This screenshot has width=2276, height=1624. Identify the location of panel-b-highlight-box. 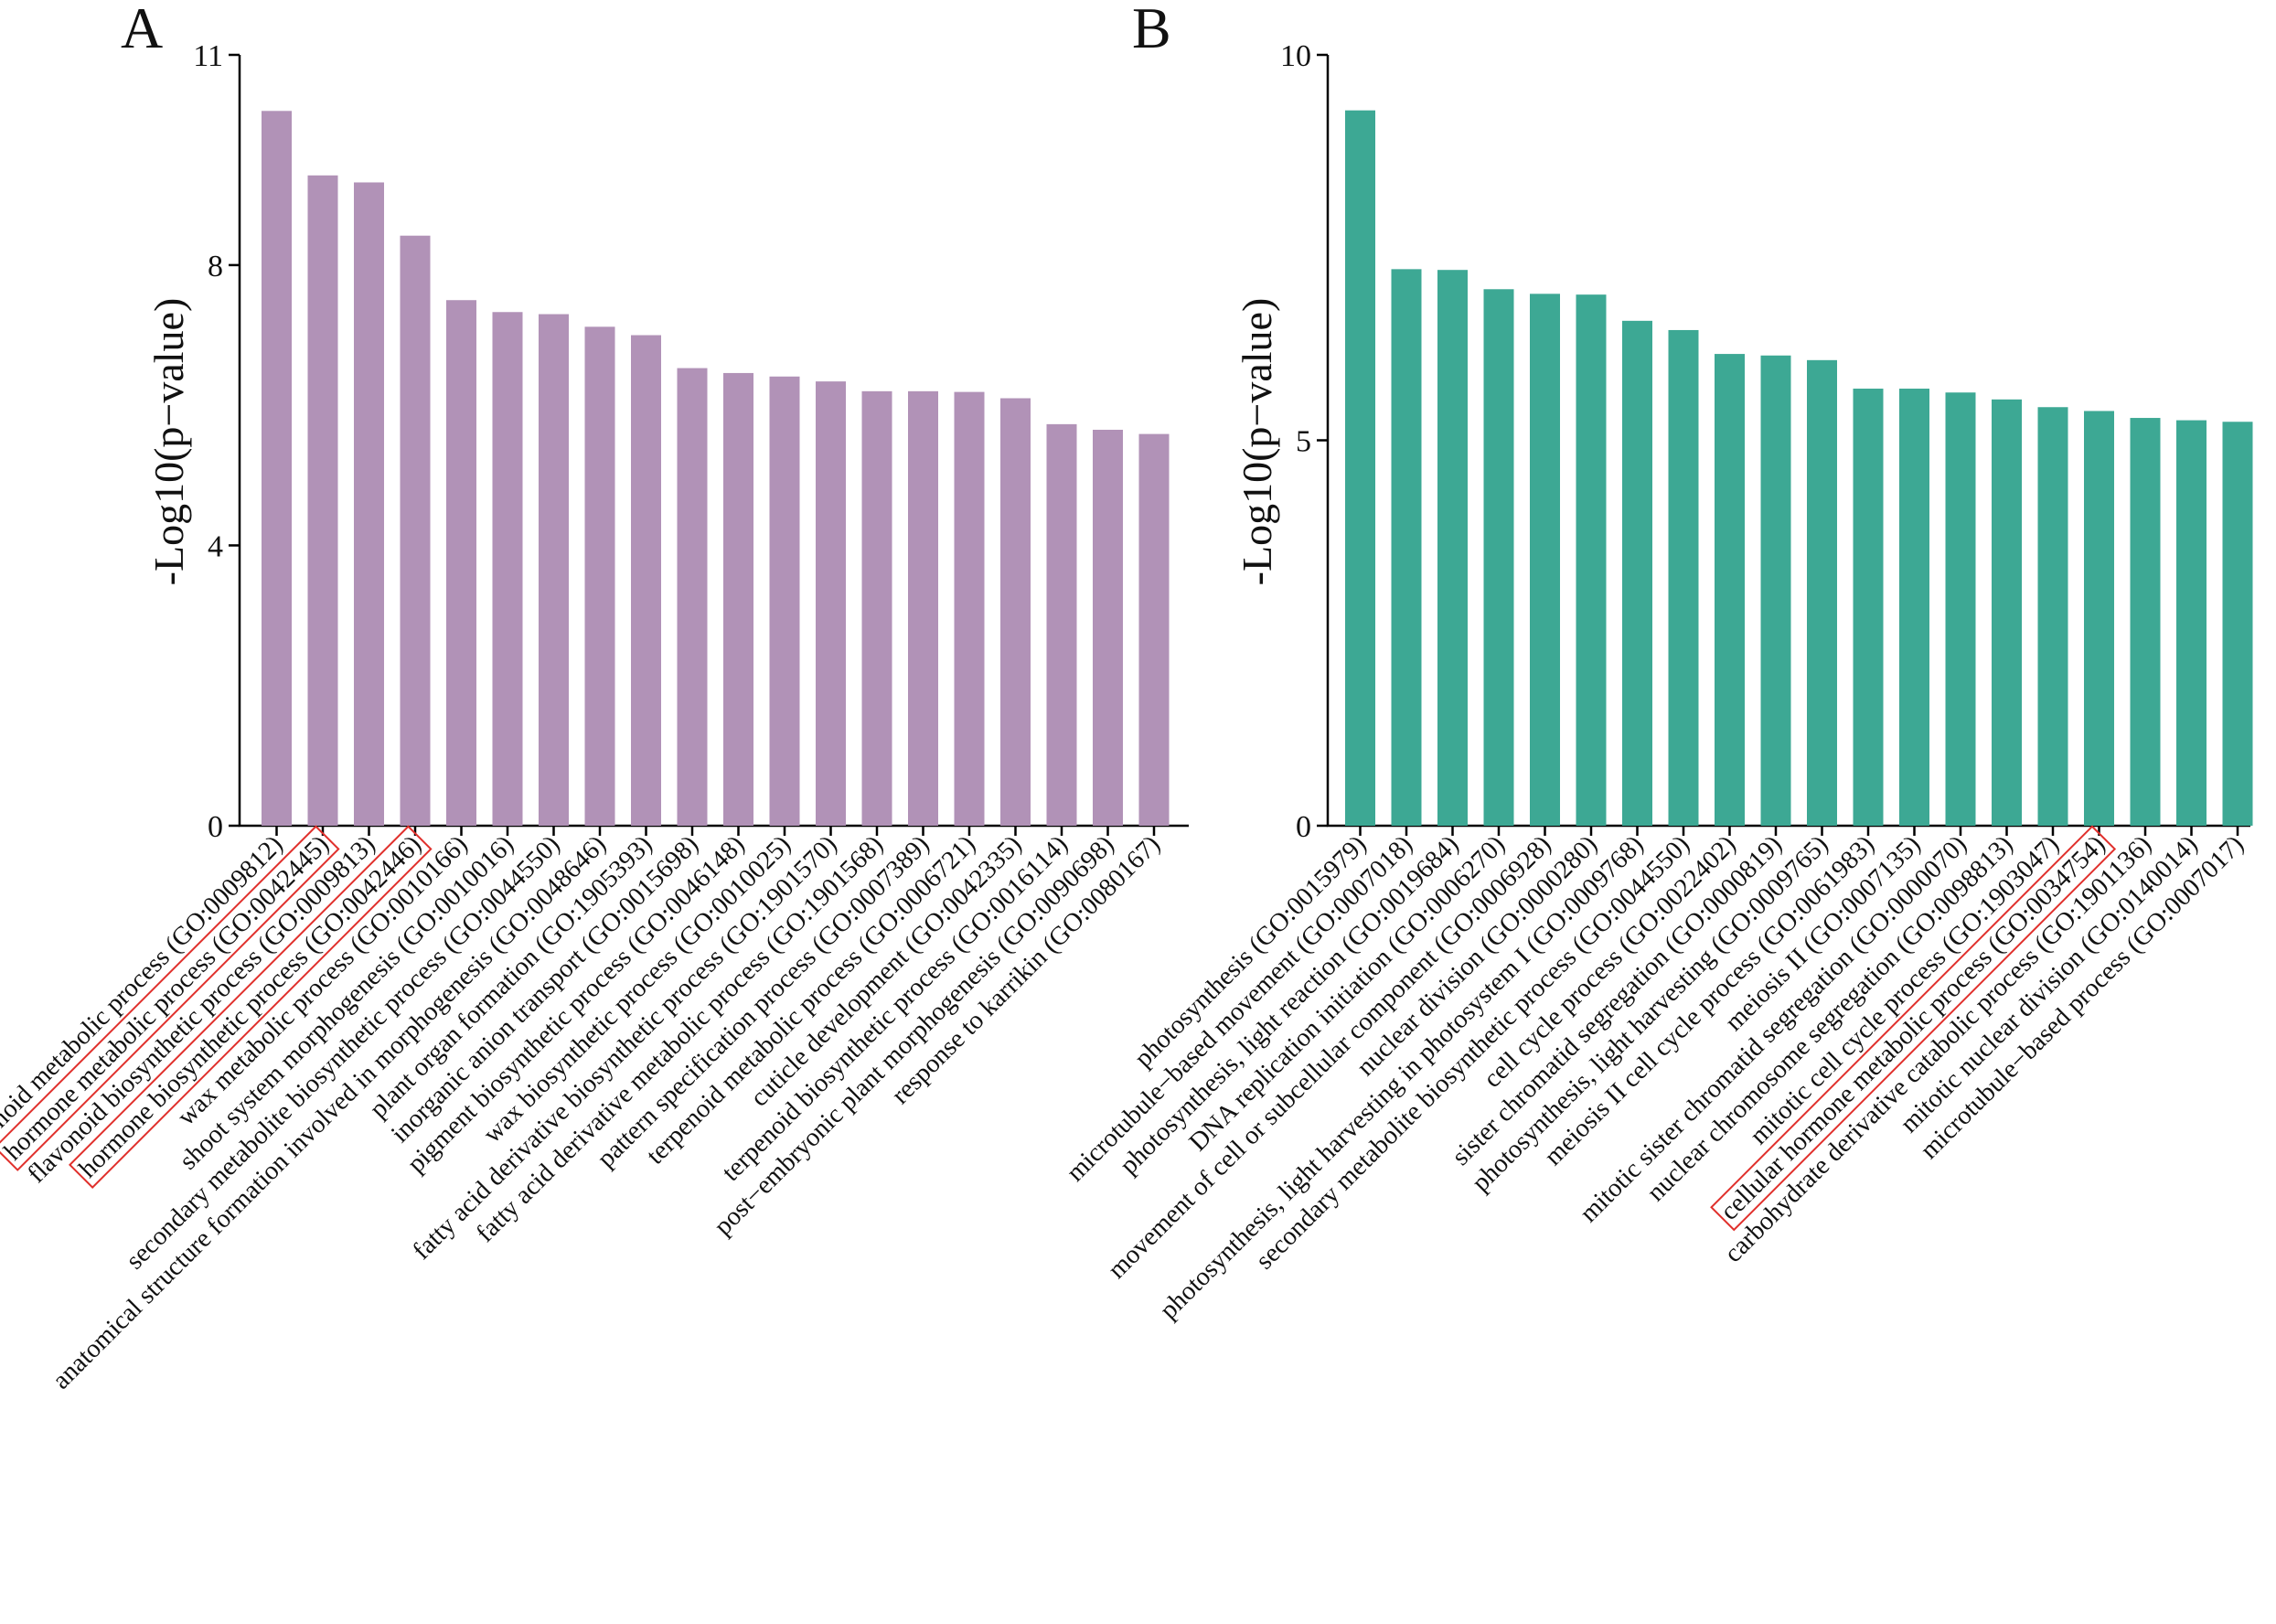
(1913, 1028).